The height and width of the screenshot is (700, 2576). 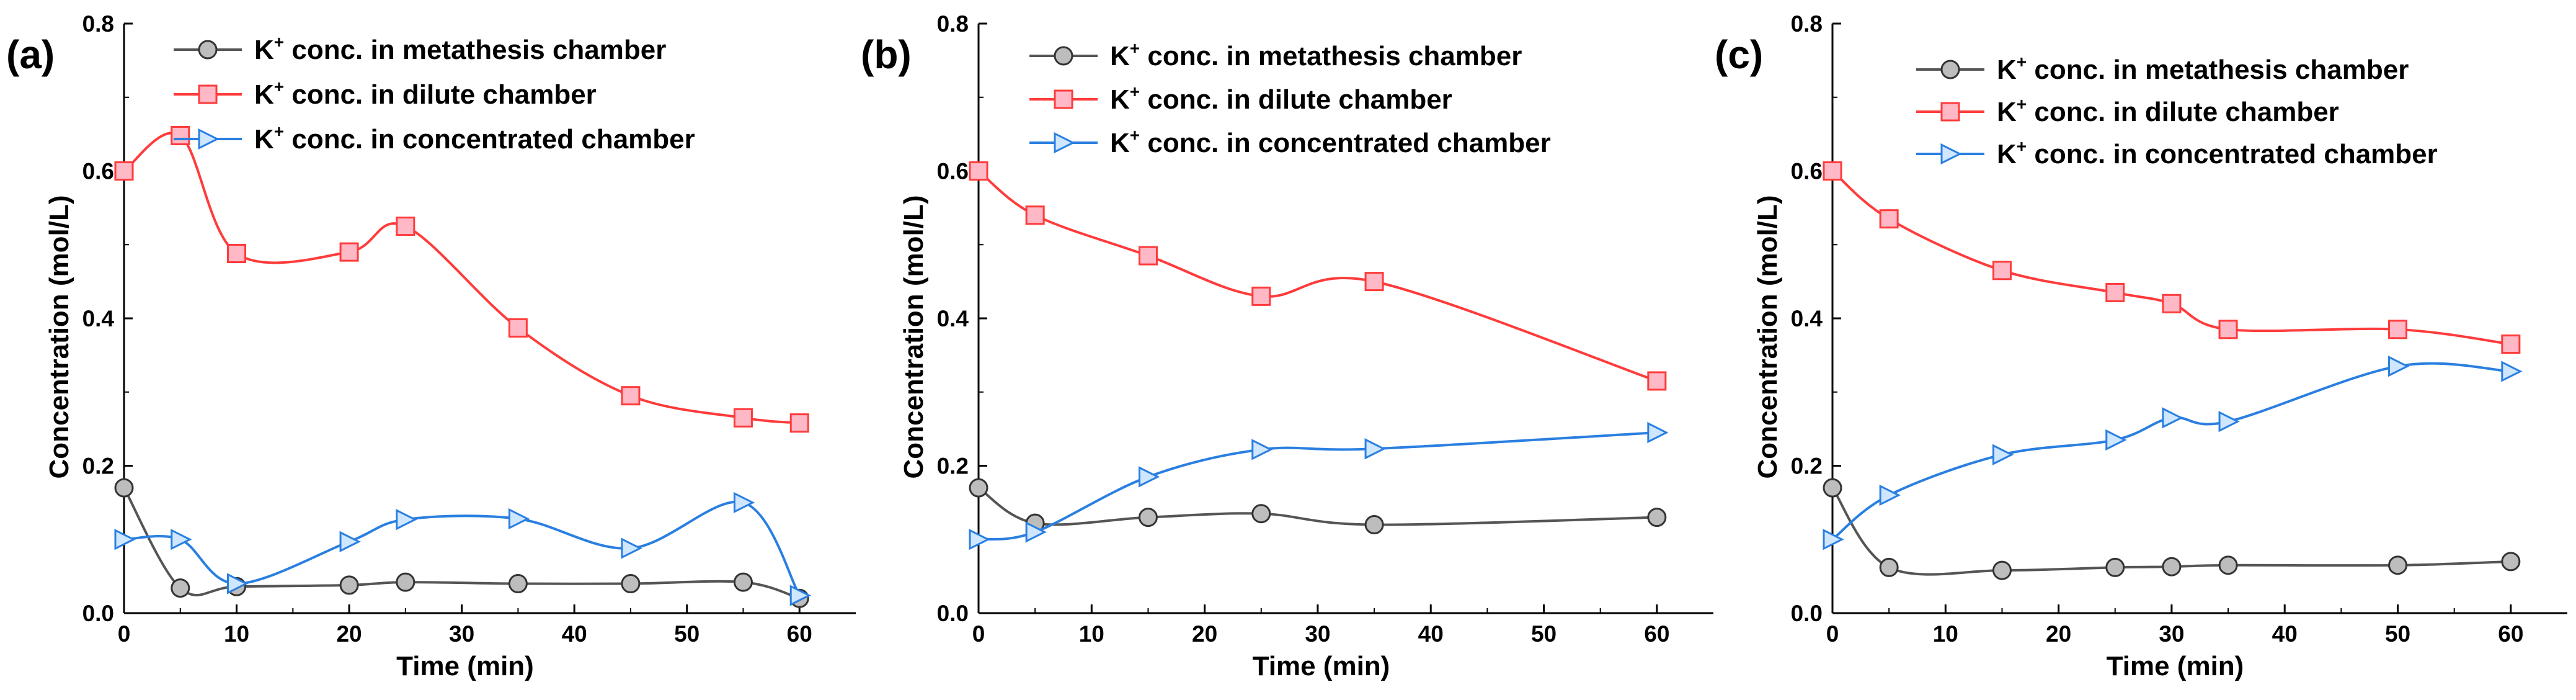 What do you see at coordinates (1204, 634) in the screenshot?
I see `x-tick-label: 20` at bounding box center [1204, 634].